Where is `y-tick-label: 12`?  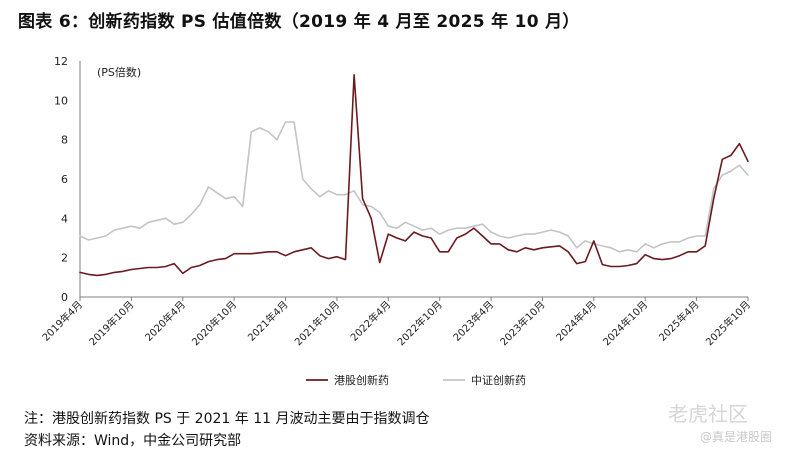 y-tick-label: 12 is located at coordinates (61, 61).